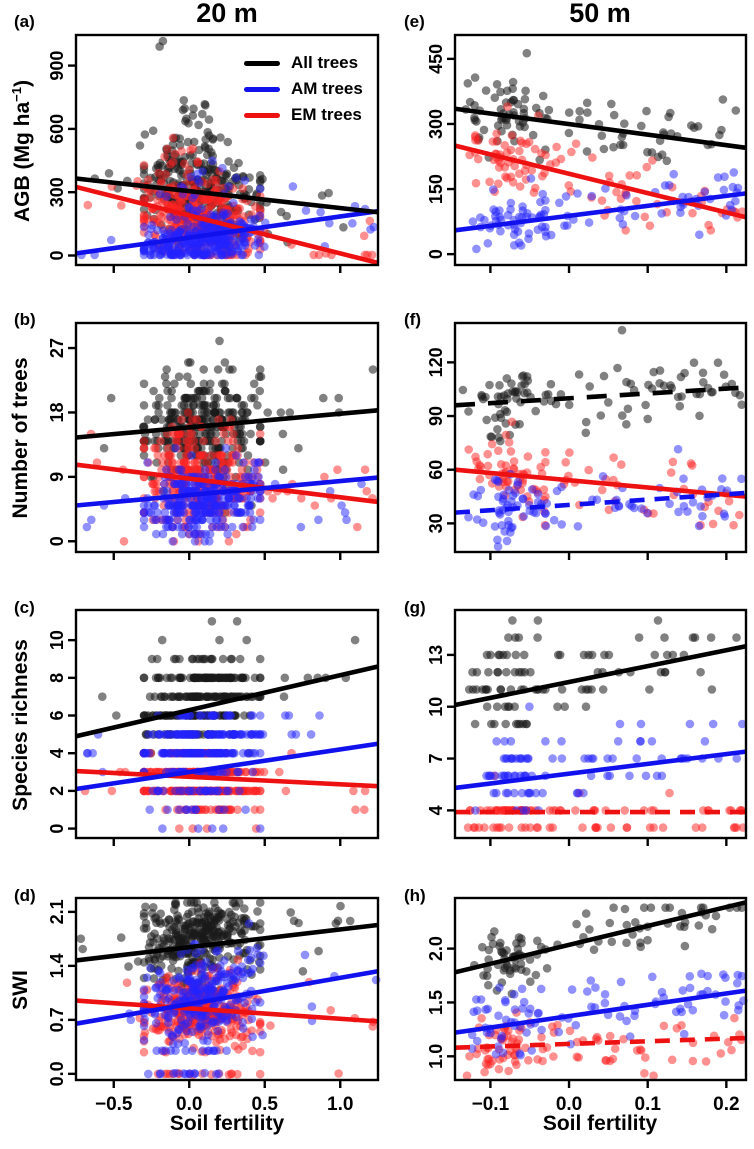 This screenshot has height=1149, width=754. Describe the element at coordinates (262, 89) in the screenshot. I see `am-trees-line-icon` at that location.